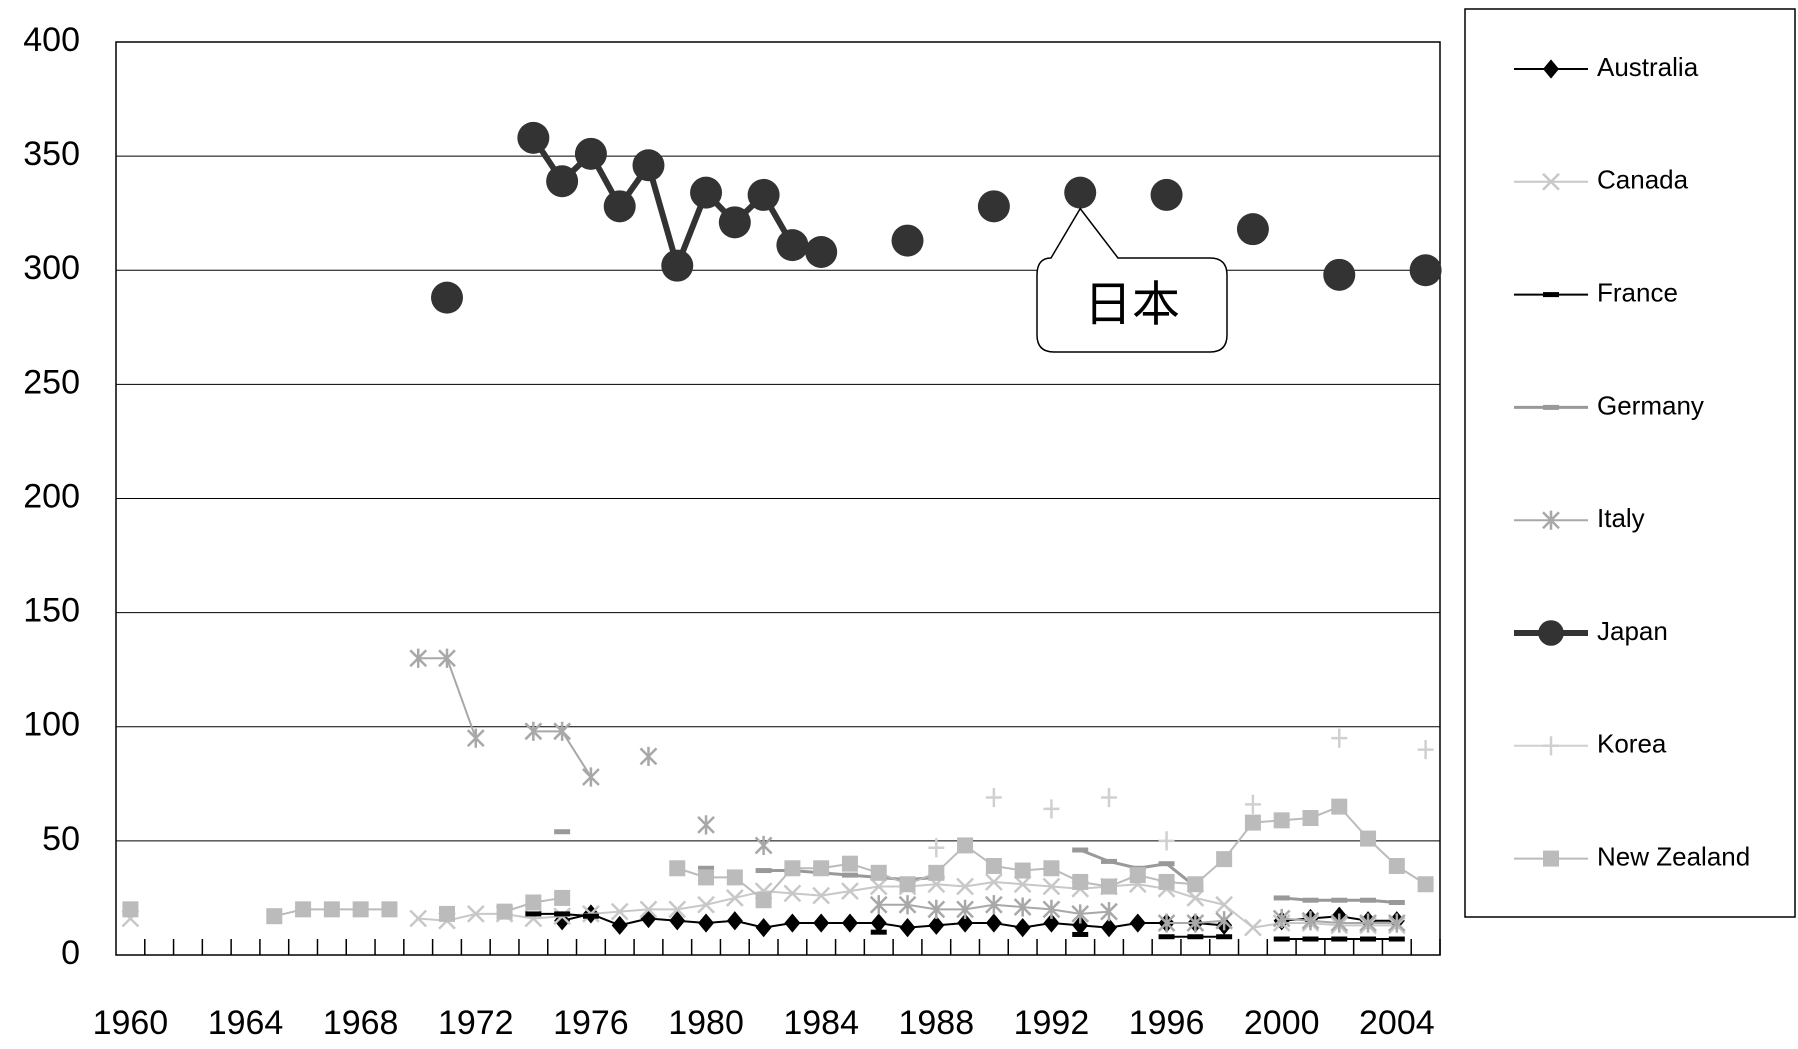  What do you see at coordinates (361, 1023) in the screenshot?
I see `x-tick-label: 1968` at bounding box center [361, 1023].